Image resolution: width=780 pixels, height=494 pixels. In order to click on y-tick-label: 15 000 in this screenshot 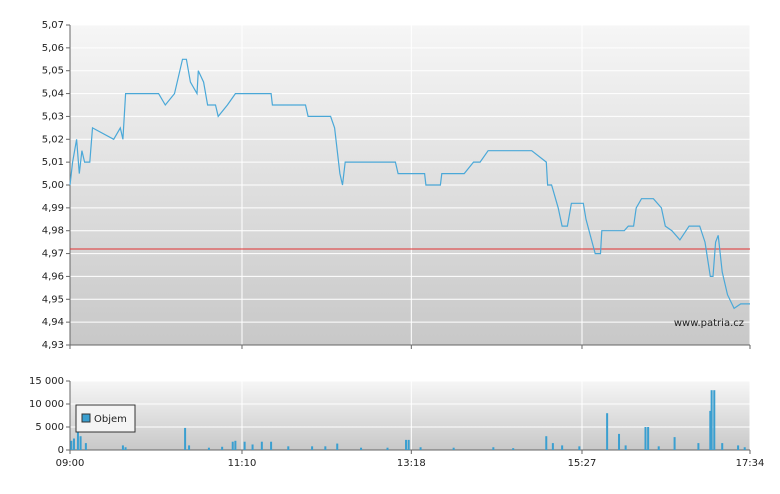, I will do `click(46, 381)`.